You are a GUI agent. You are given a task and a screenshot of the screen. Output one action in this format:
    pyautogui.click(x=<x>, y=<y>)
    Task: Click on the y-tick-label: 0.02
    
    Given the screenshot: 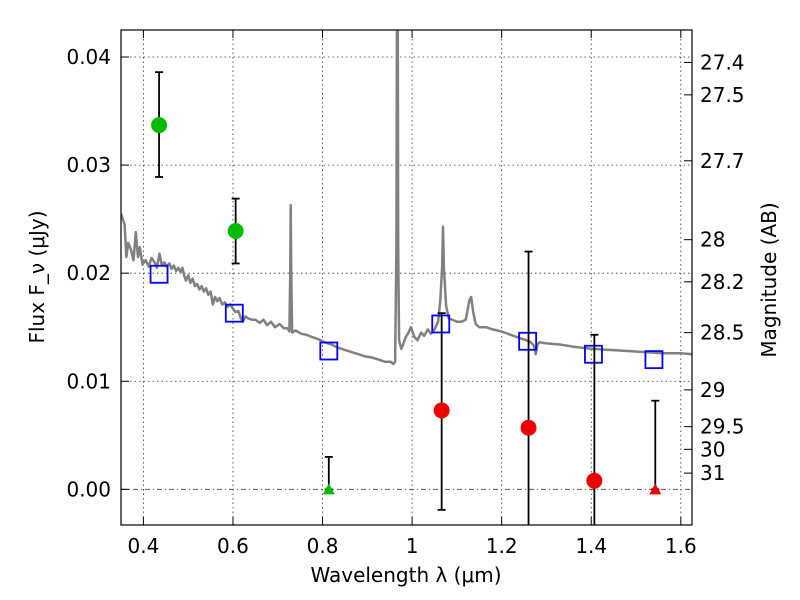 What is the action you would take?
    pyautogui.click(x=88, y=273)
    